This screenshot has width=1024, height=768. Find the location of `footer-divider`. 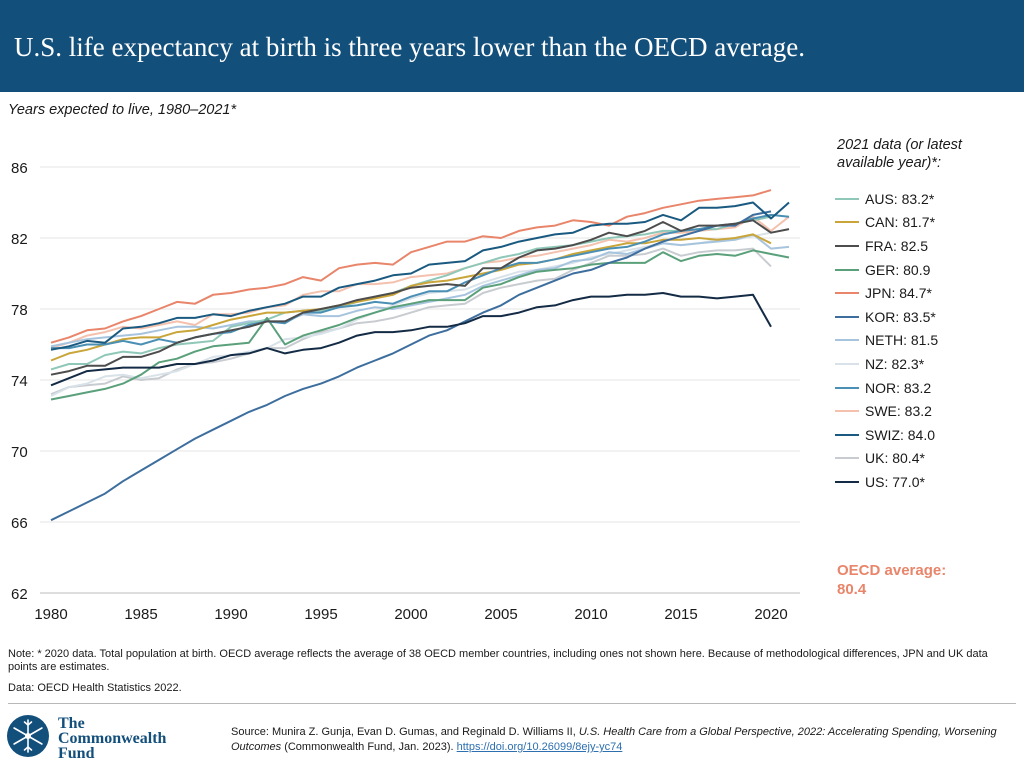

footer-divider is located at coordinates (512, 703).